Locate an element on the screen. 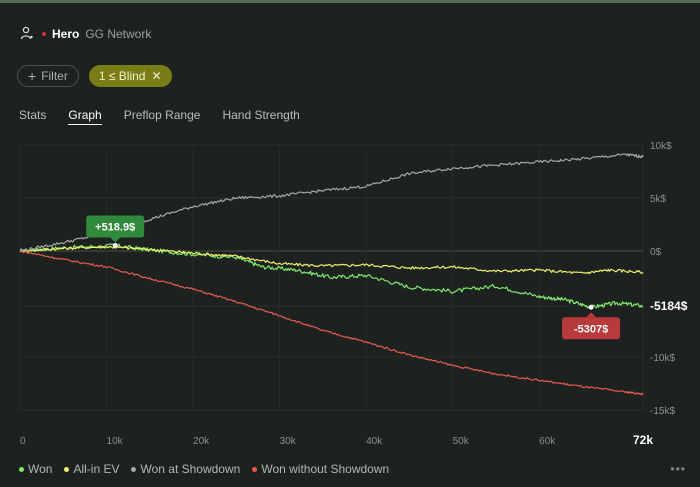 This screenshot has height=487, width=700. y-tick-label: -5184$ is located at coordinates (669, 306).